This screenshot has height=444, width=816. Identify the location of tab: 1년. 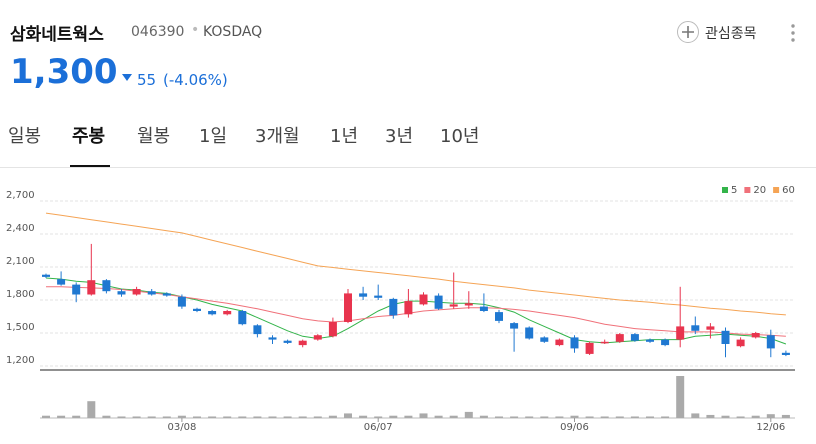
(344, 136).